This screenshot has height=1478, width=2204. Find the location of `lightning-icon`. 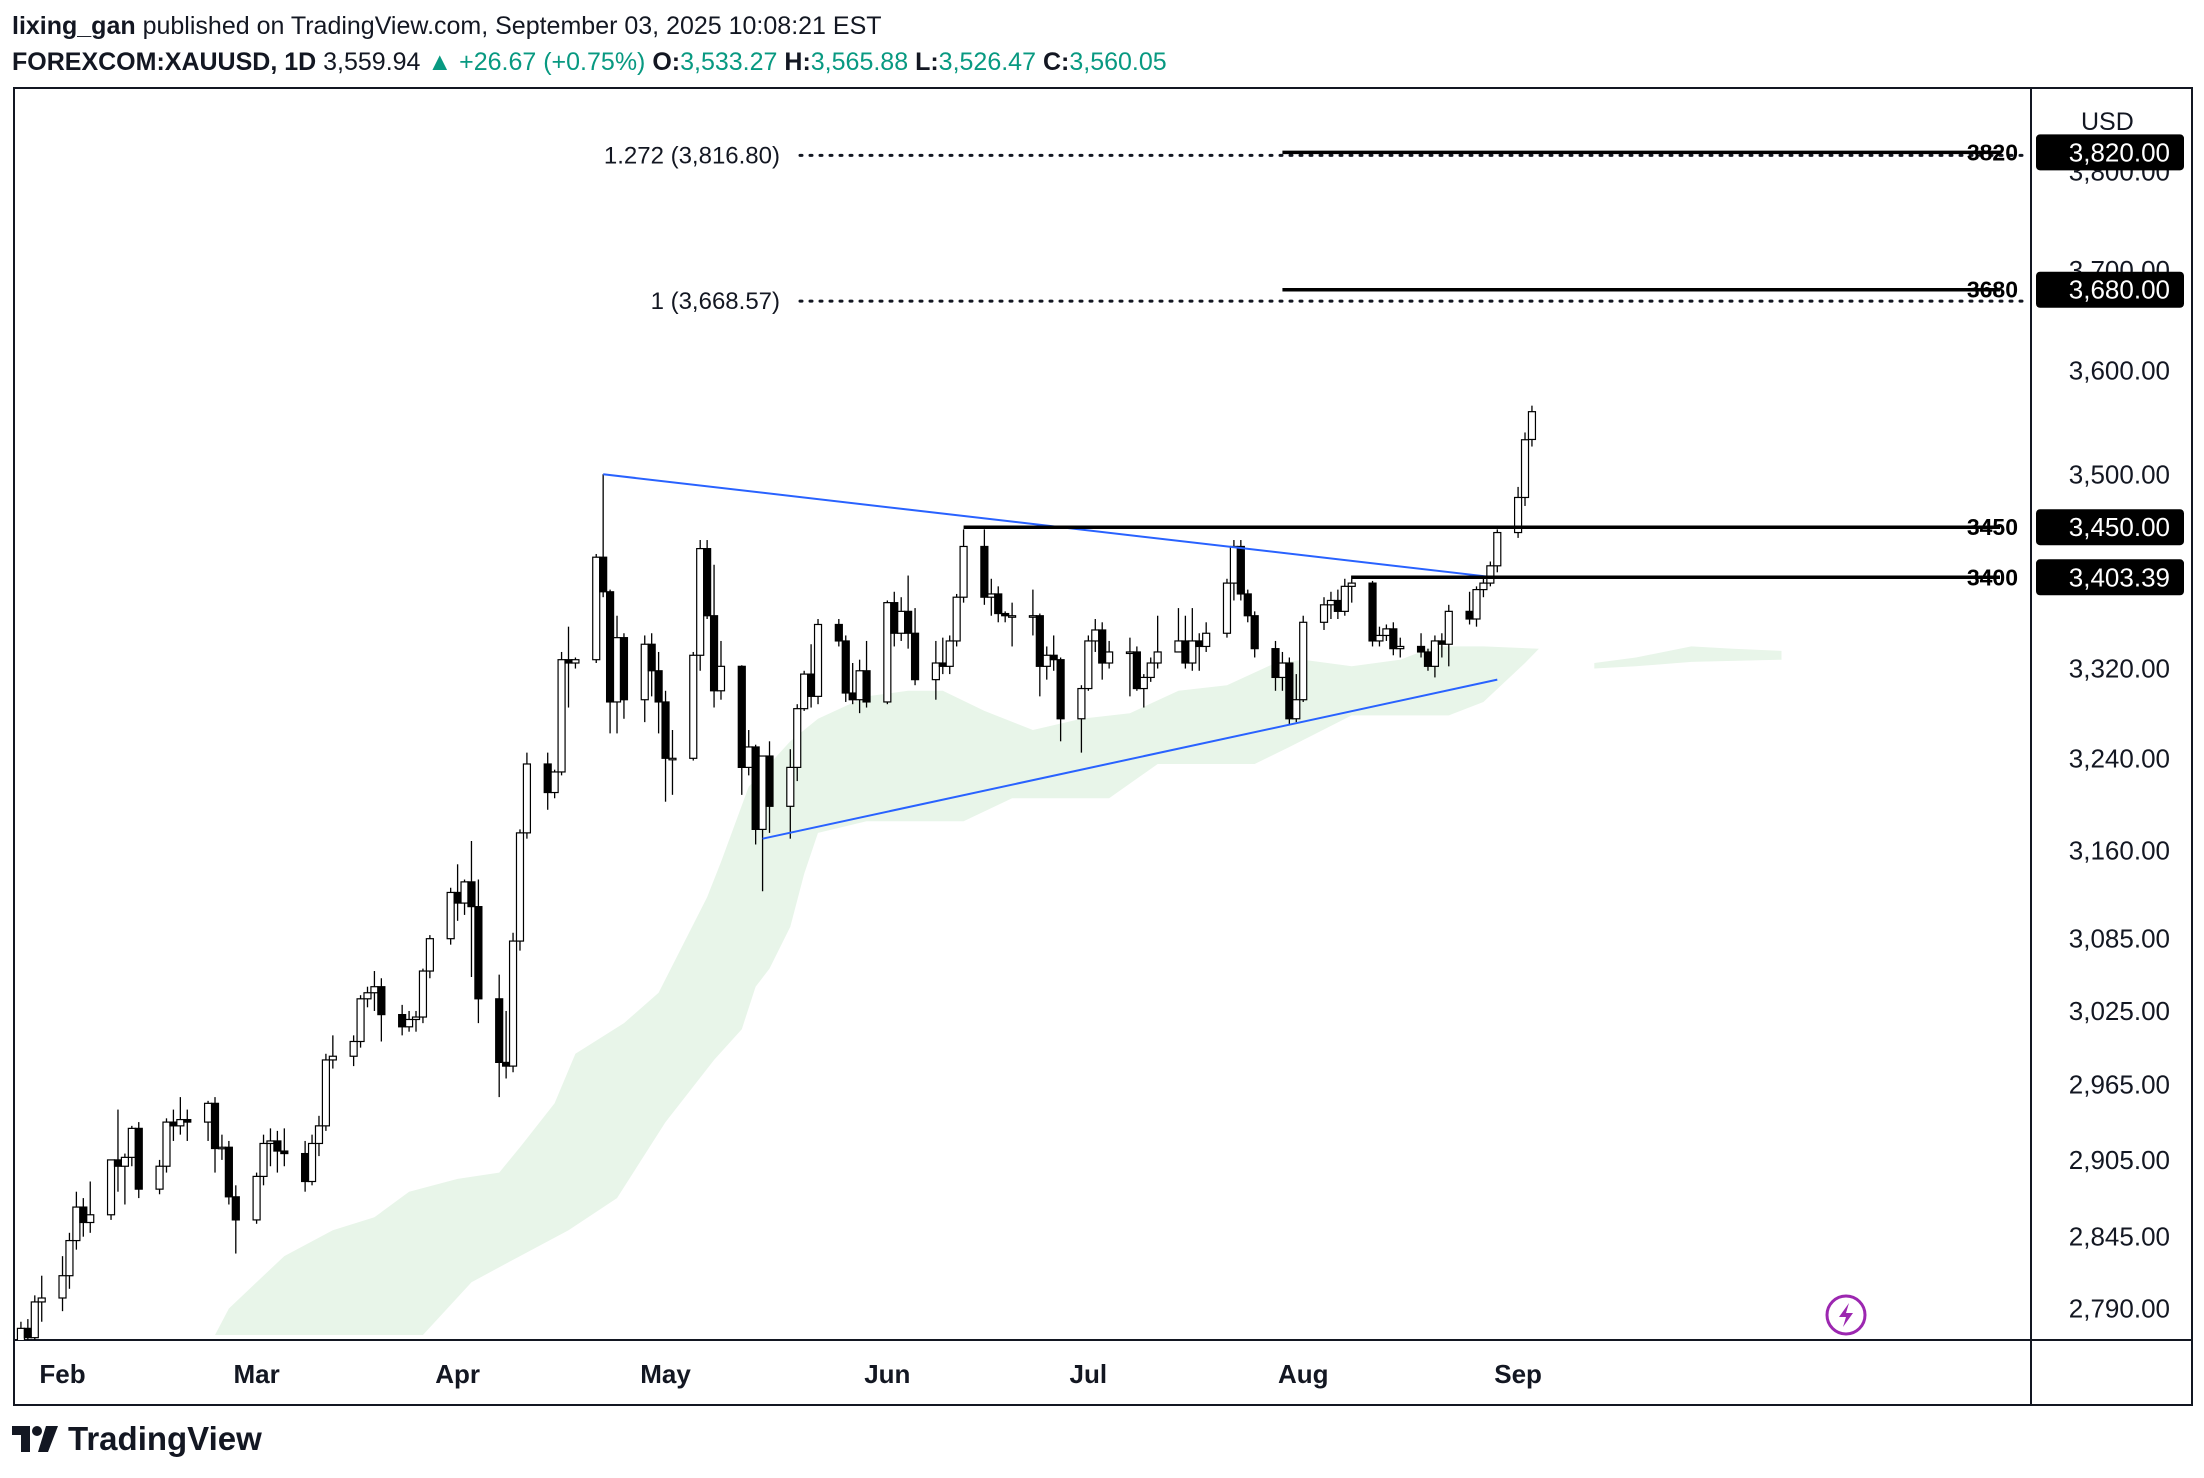

lightning-icon is located at coordinates (1846, 1315).